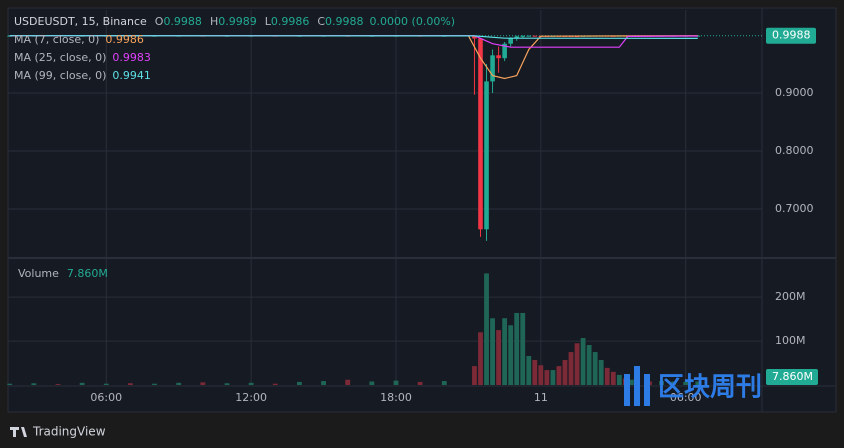  What do you see at coordinates (686, 397) in the screenshot?
I see `x-tick-label: 06:00` at bounding box center [686, 397].